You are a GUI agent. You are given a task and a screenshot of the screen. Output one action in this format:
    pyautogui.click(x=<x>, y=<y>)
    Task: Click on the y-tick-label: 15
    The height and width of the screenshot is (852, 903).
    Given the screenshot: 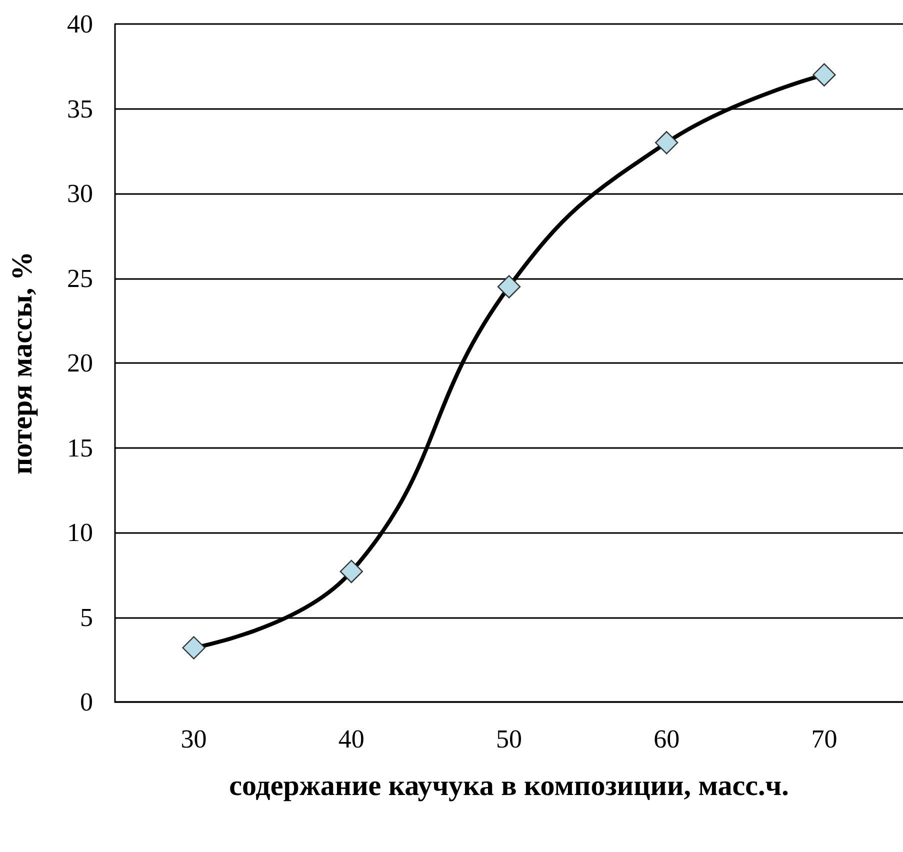 What is the action you would take?
    pyautogui.click(x=80, y=447)
    